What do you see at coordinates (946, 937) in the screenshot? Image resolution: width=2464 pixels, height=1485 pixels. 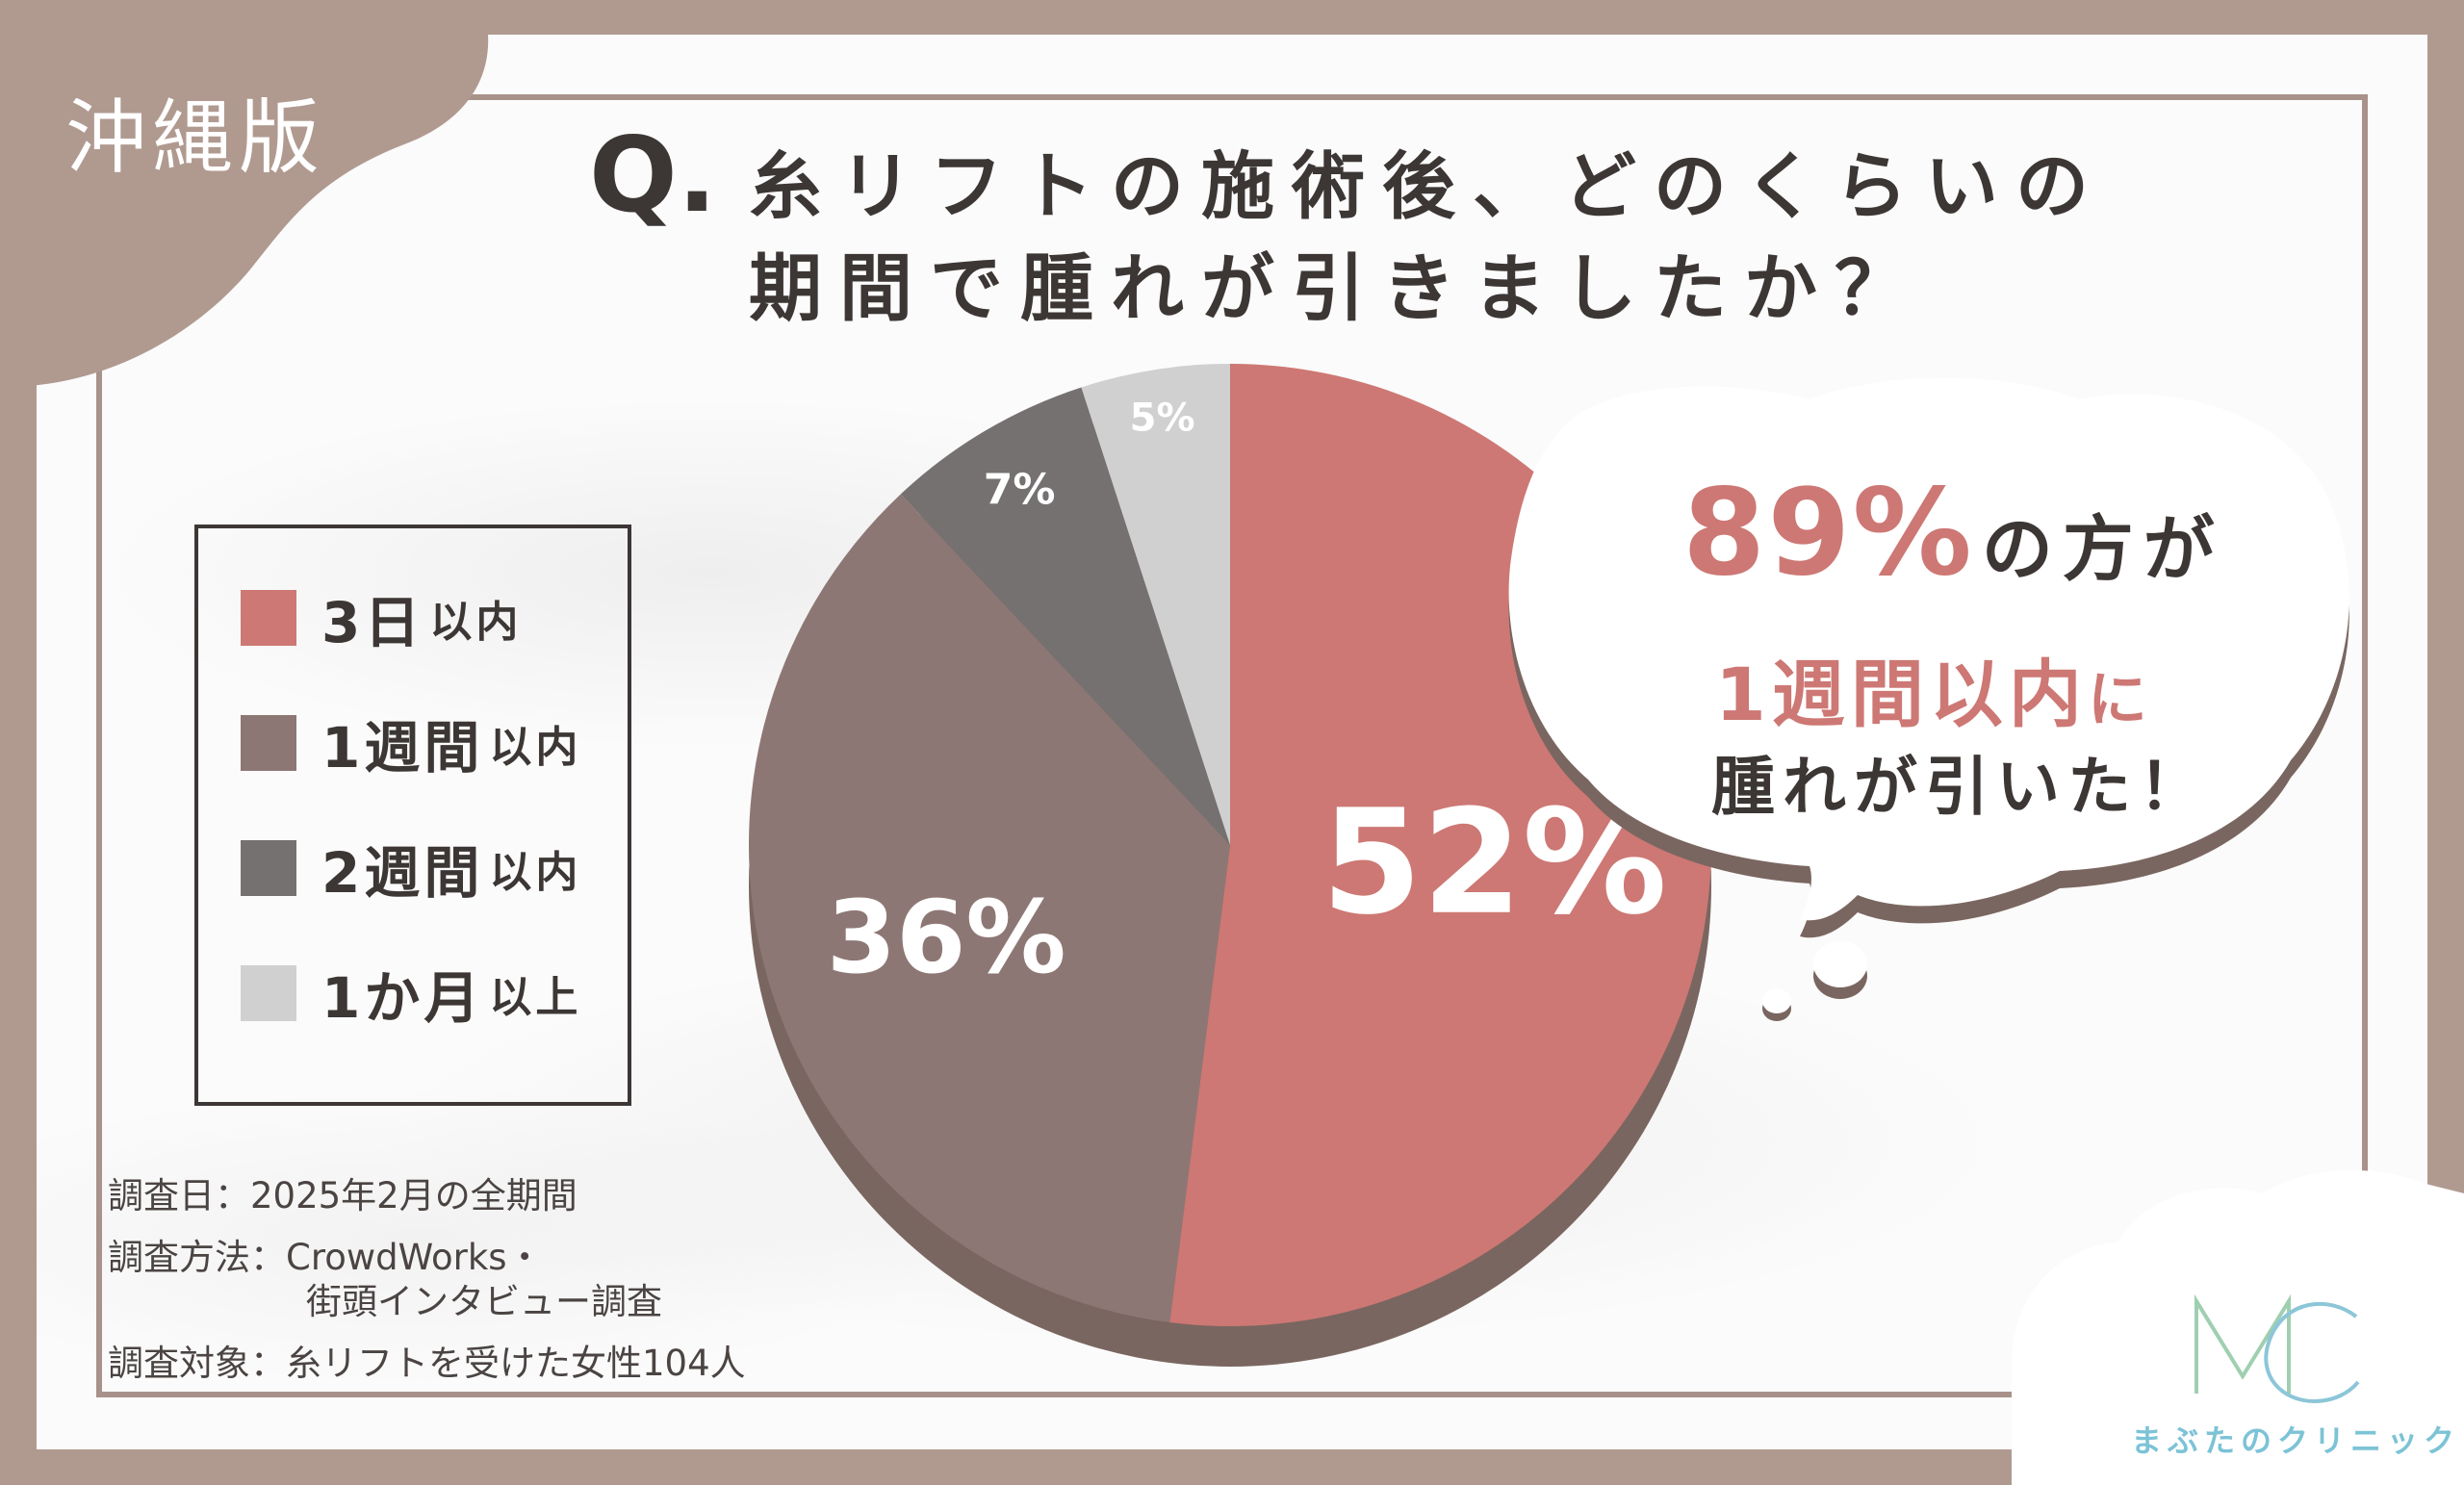 I see `pie-label-1: 36%` at bounding box center [946, 937].